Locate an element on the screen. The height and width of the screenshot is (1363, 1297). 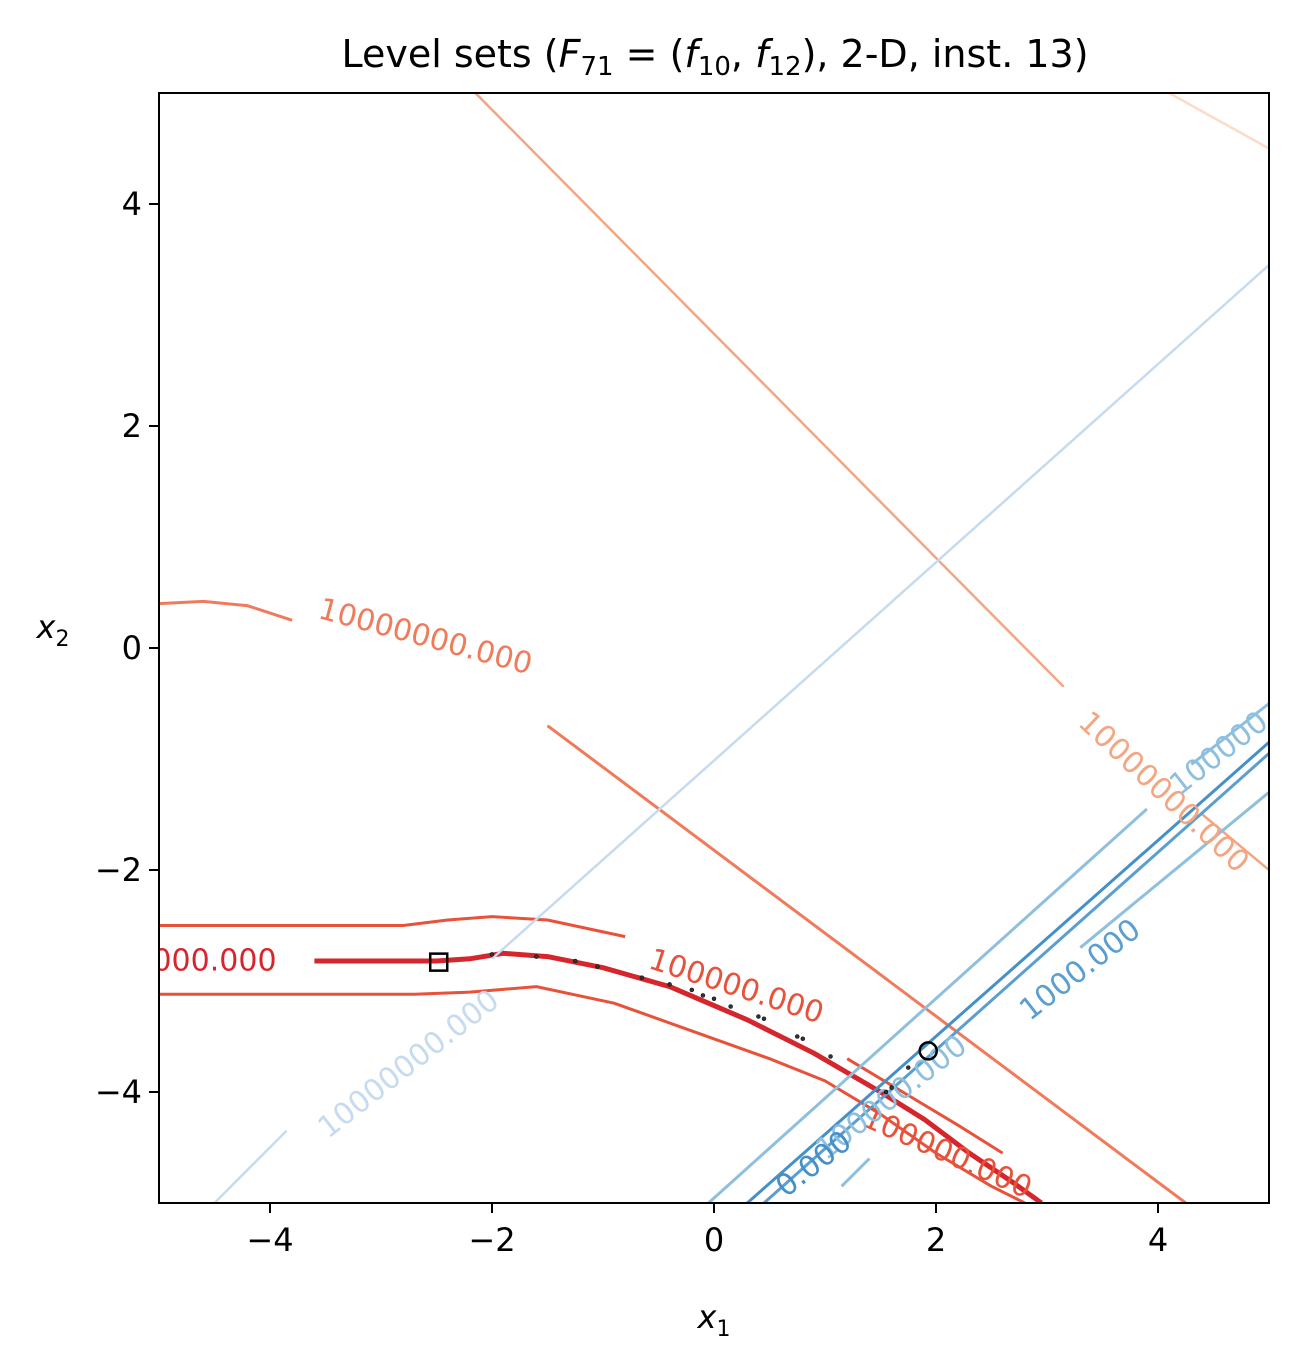
x-tick-label-1: −2 is located at coordinates (491, 1240).